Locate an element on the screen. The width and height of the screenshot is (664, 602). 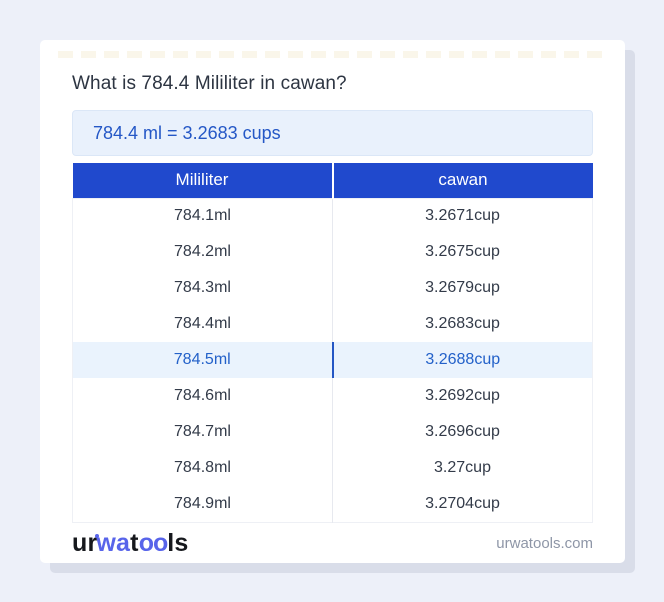
logo-text-ur: ur is located at coordinates (85, 542).